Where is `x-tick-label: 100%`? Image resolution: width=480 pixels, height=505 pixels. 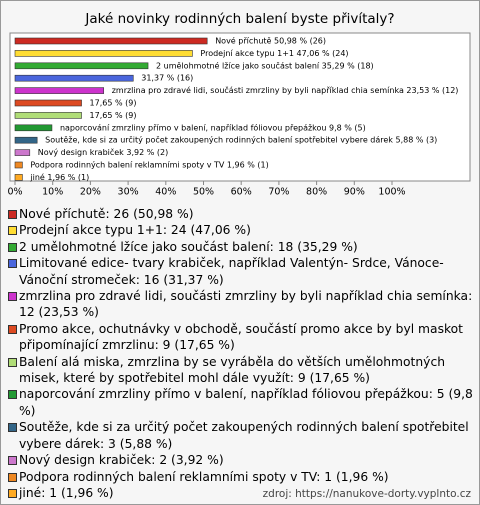
x-tick-label: 100% is located at coordinates (391, 192).